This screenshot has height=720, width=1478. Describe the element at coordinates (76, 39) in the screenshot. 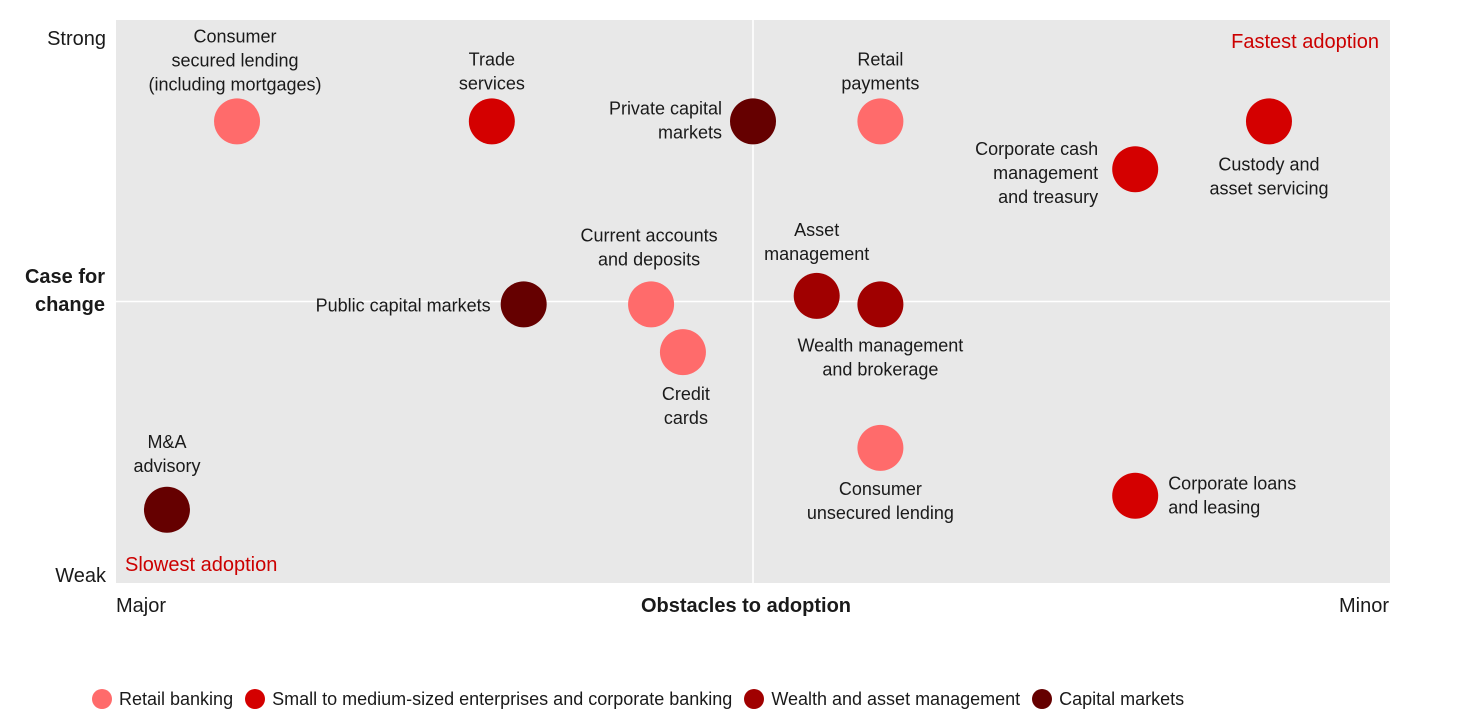

I see `y-axis-high-label: Strong` at that location.